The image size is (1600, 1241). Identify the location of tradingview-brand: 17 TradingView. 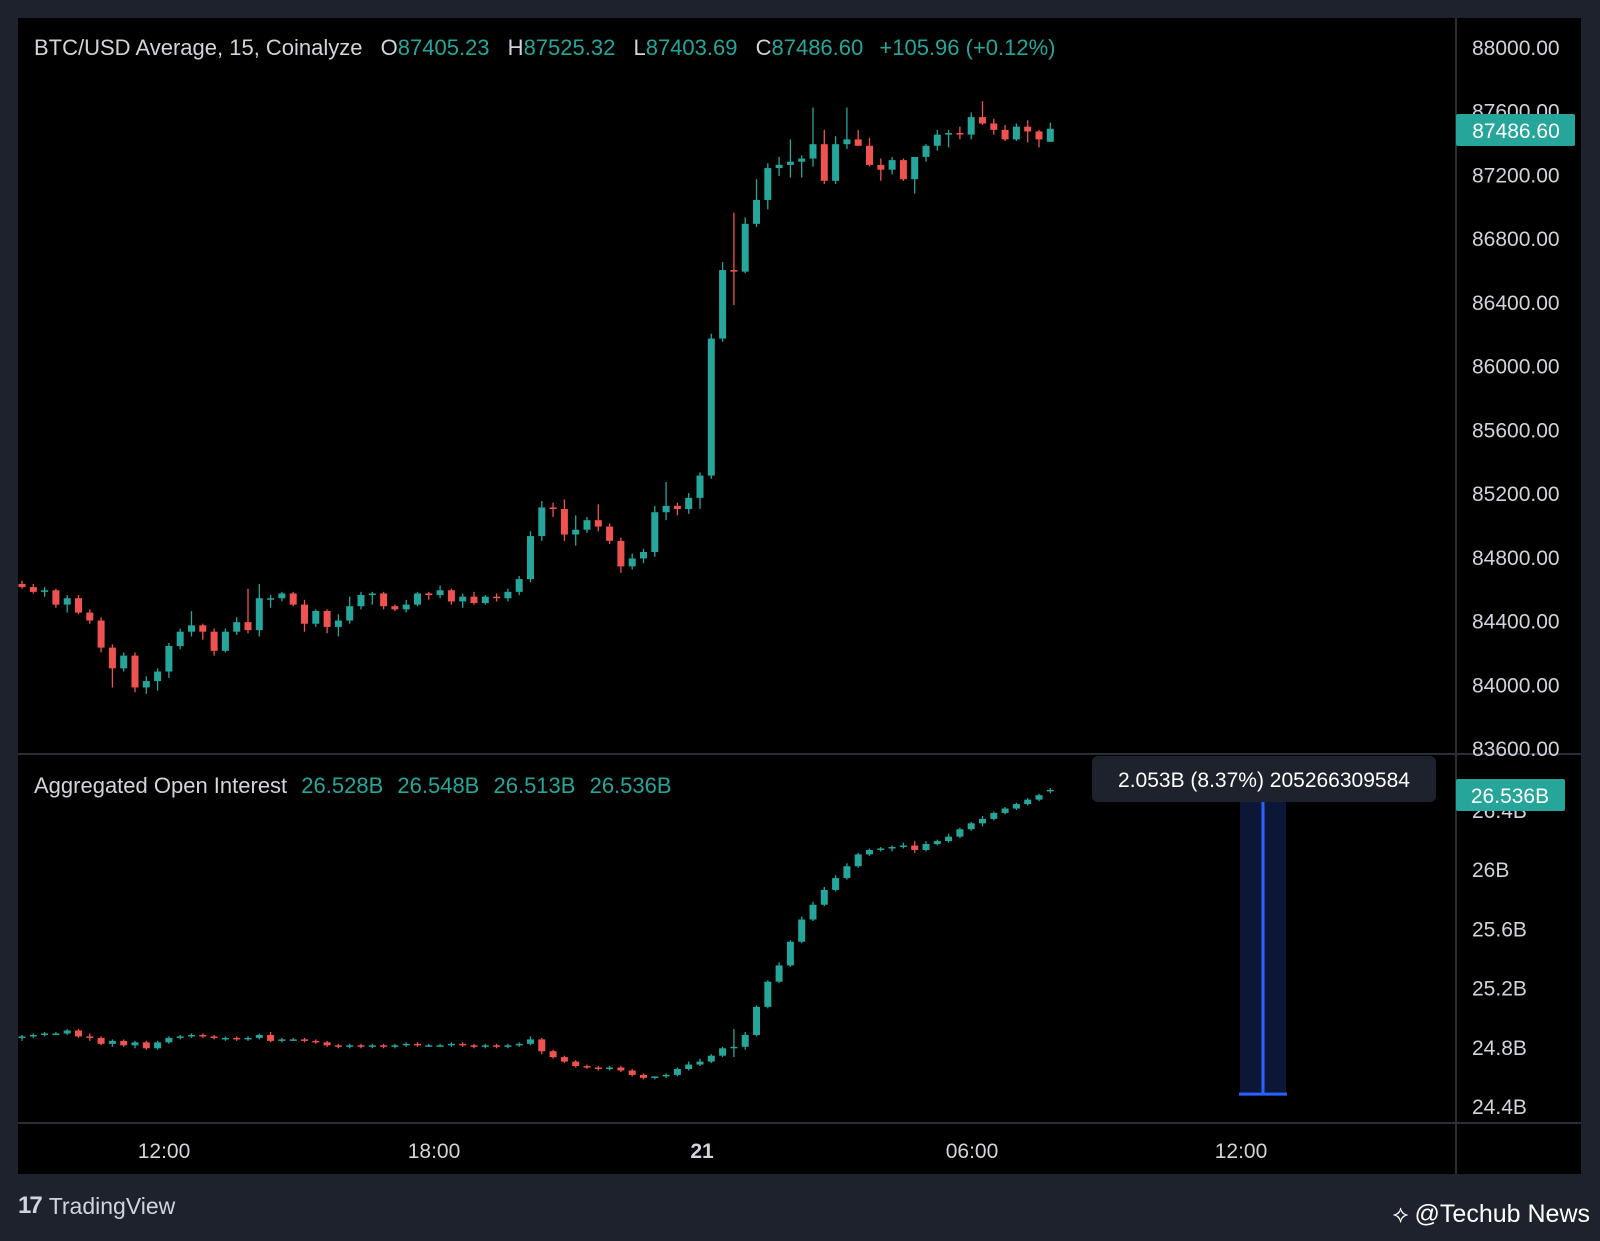
(96, 1206).